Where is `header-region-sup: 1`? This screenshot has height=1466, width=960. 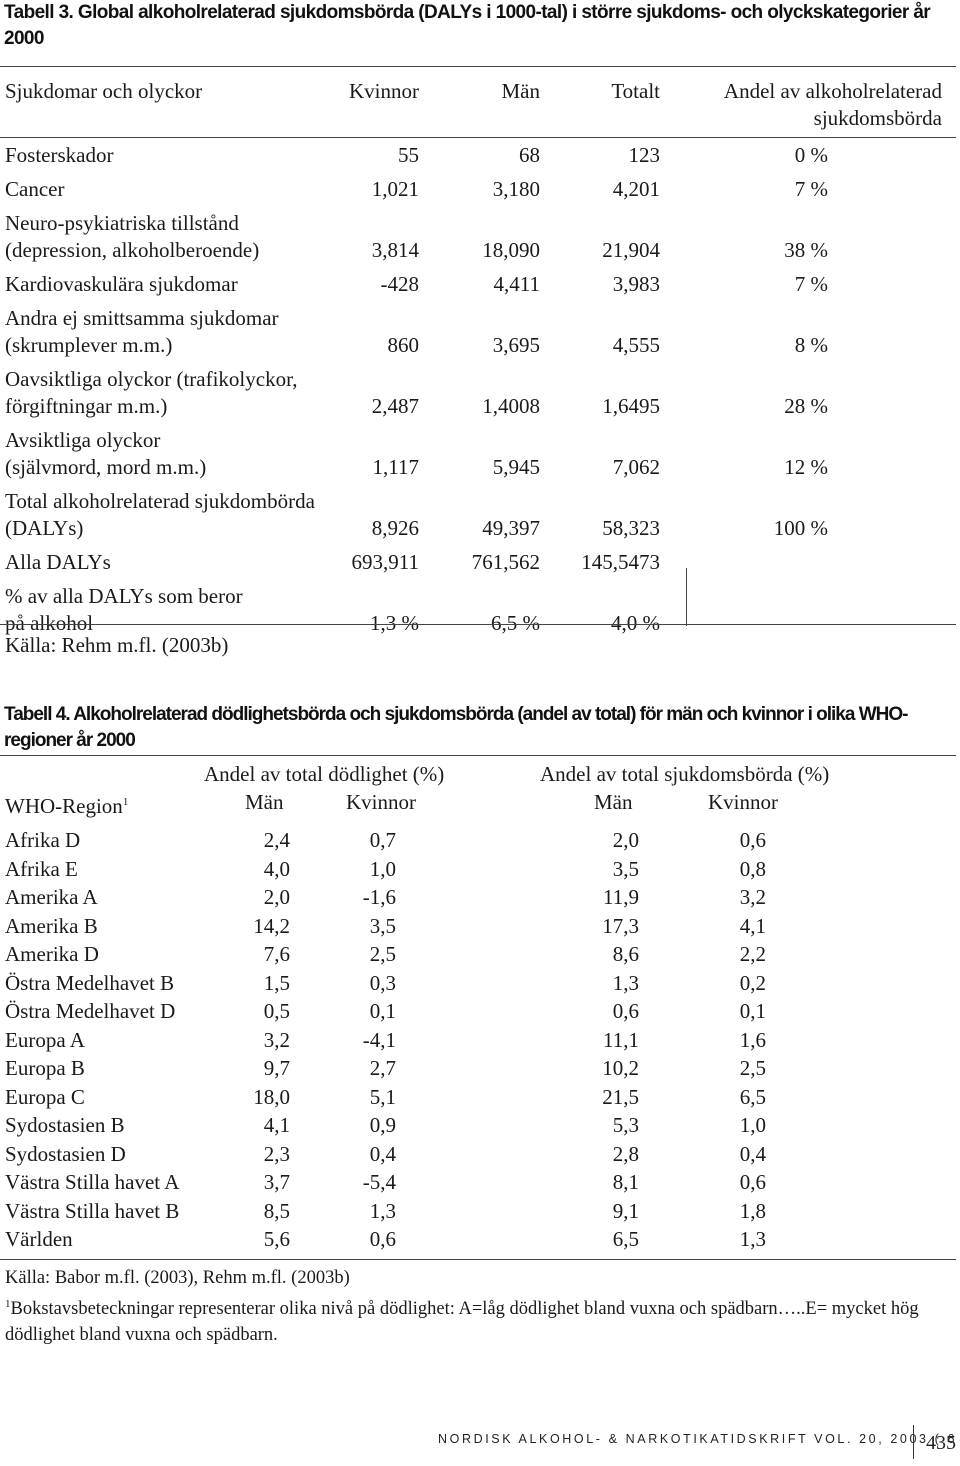
header-region-sup: 1 is located at coordinates (125, 802).